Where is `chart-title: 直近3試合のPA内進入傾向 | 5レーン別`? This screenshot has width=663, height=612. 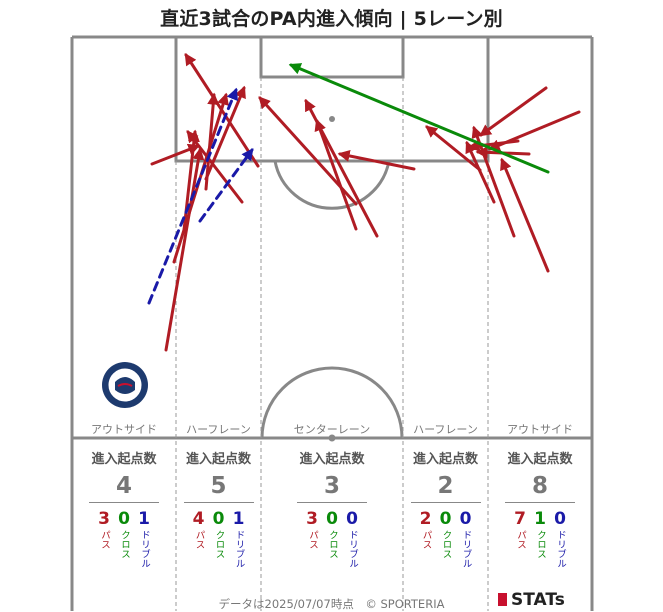 chart-title: 直近3試合のPA内進入傾向 | 5レーン別 is located at coordinates (331, 19).